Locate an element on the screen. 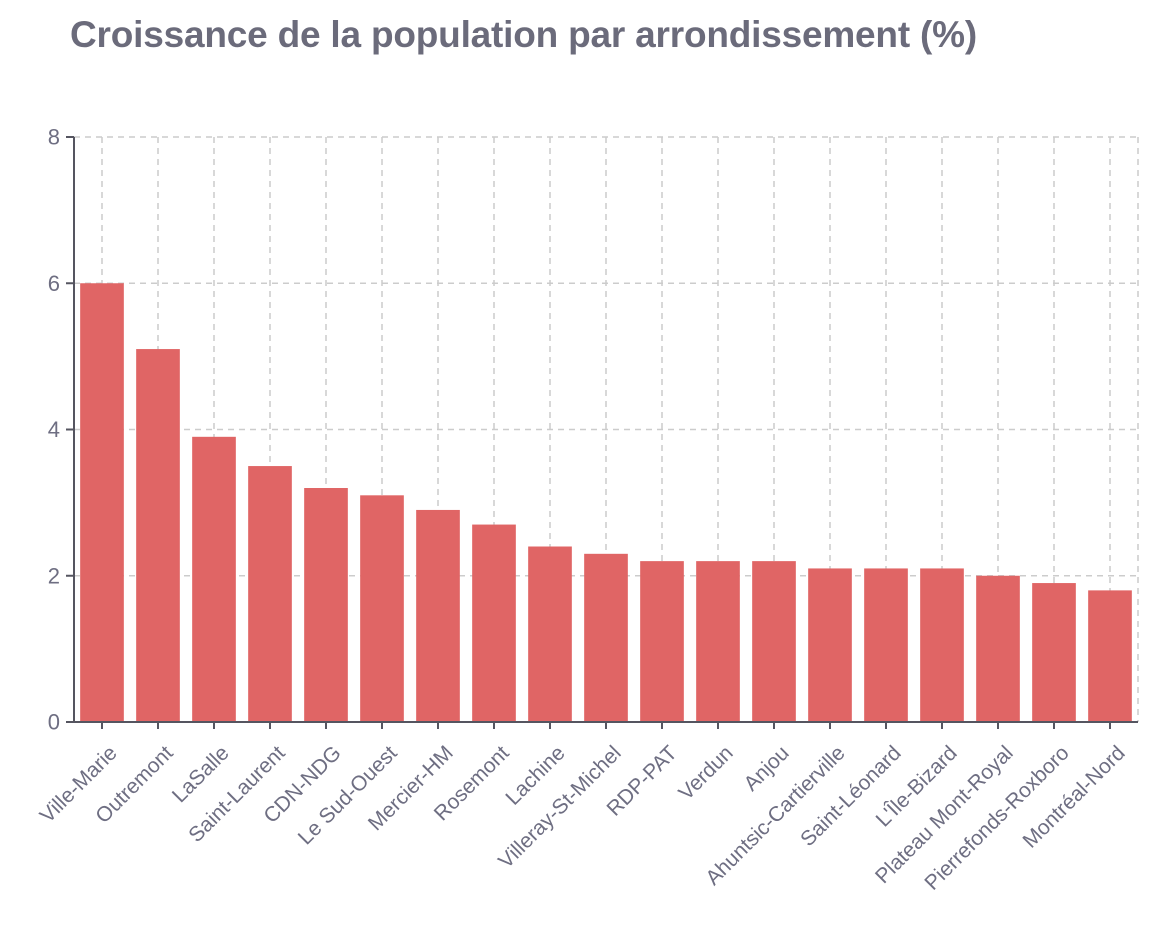 The width and height of the screenshot is (1176, 944). bar-mercier-hm is located at coordinates (438, 615).